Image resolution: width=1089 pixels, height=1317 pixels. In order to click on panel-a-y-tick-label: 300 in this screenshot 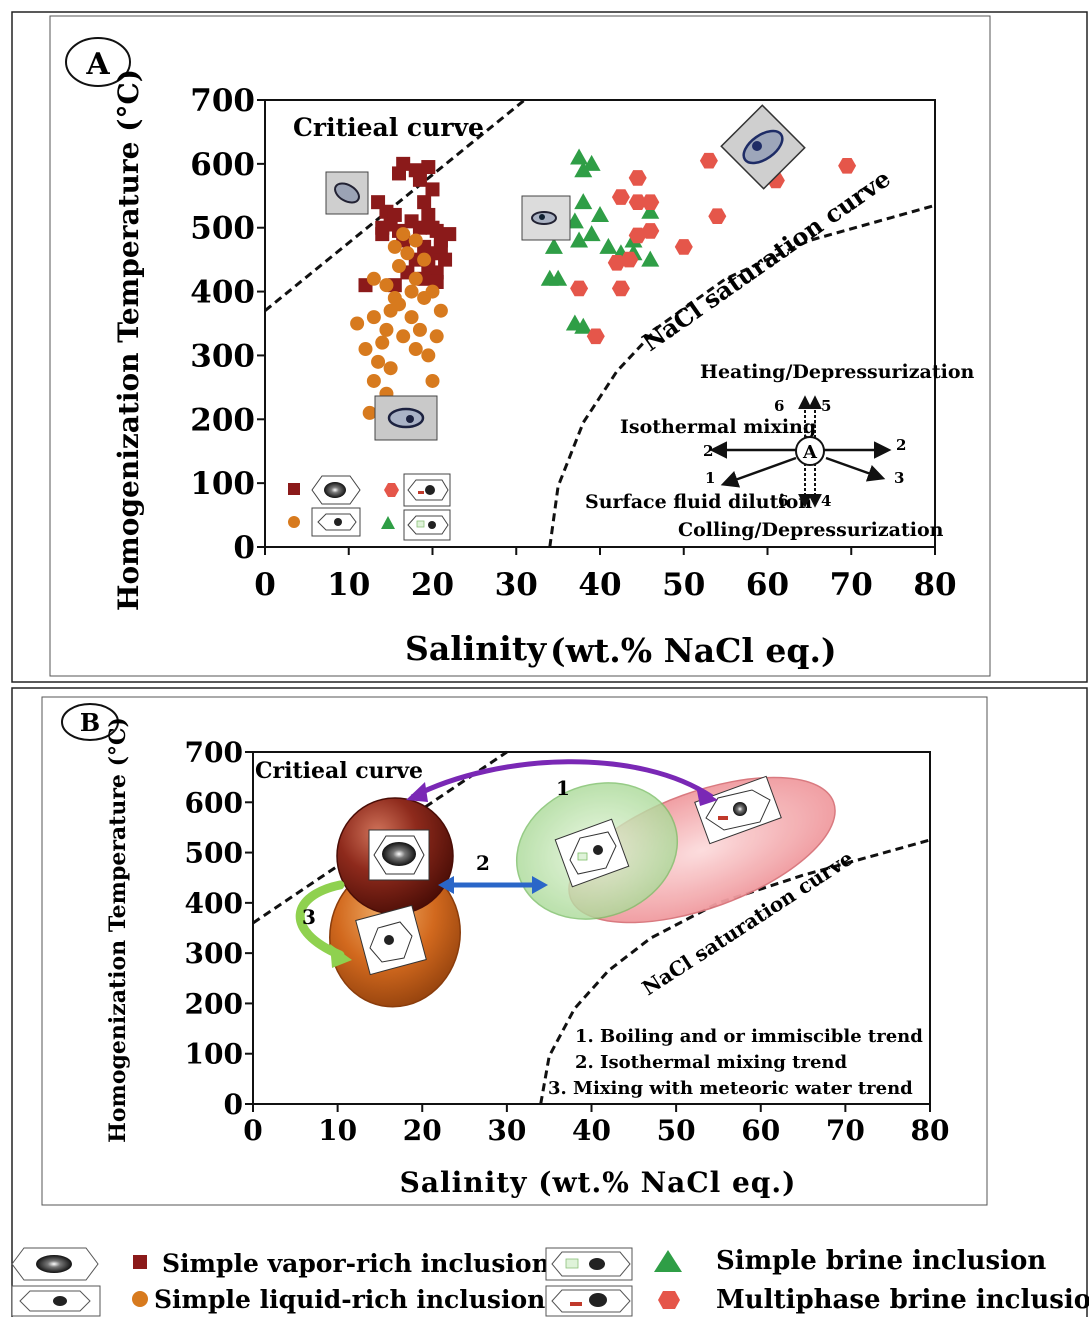, I will do `click(222, 356)`.